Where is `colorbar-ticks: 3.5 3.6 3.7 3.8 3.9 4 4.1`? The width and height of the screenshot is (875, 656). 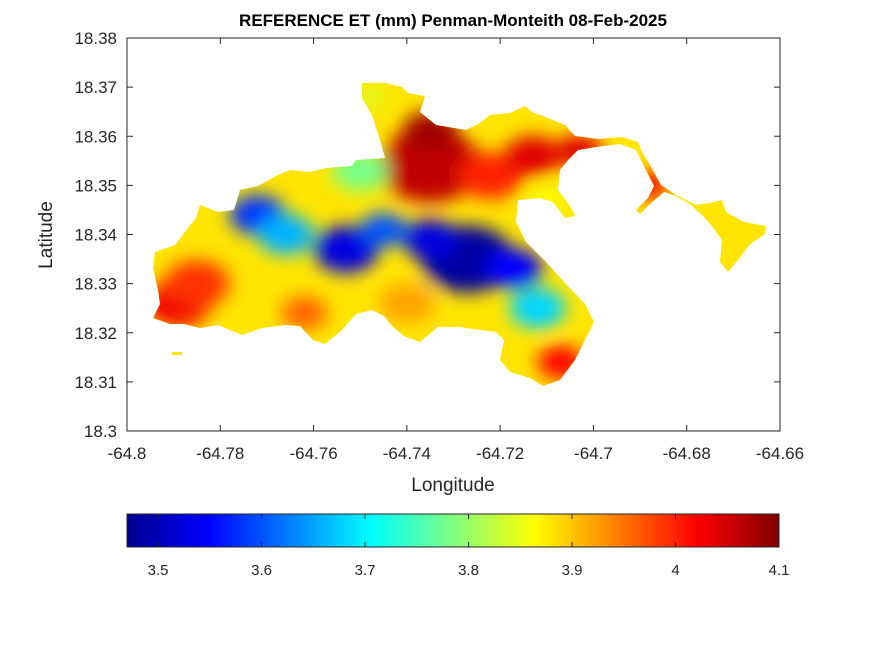
colorbar-ticks: 3.5 3.6 3.7 3.8 3.9 4 4.1 is located at coordinates (469, 546).